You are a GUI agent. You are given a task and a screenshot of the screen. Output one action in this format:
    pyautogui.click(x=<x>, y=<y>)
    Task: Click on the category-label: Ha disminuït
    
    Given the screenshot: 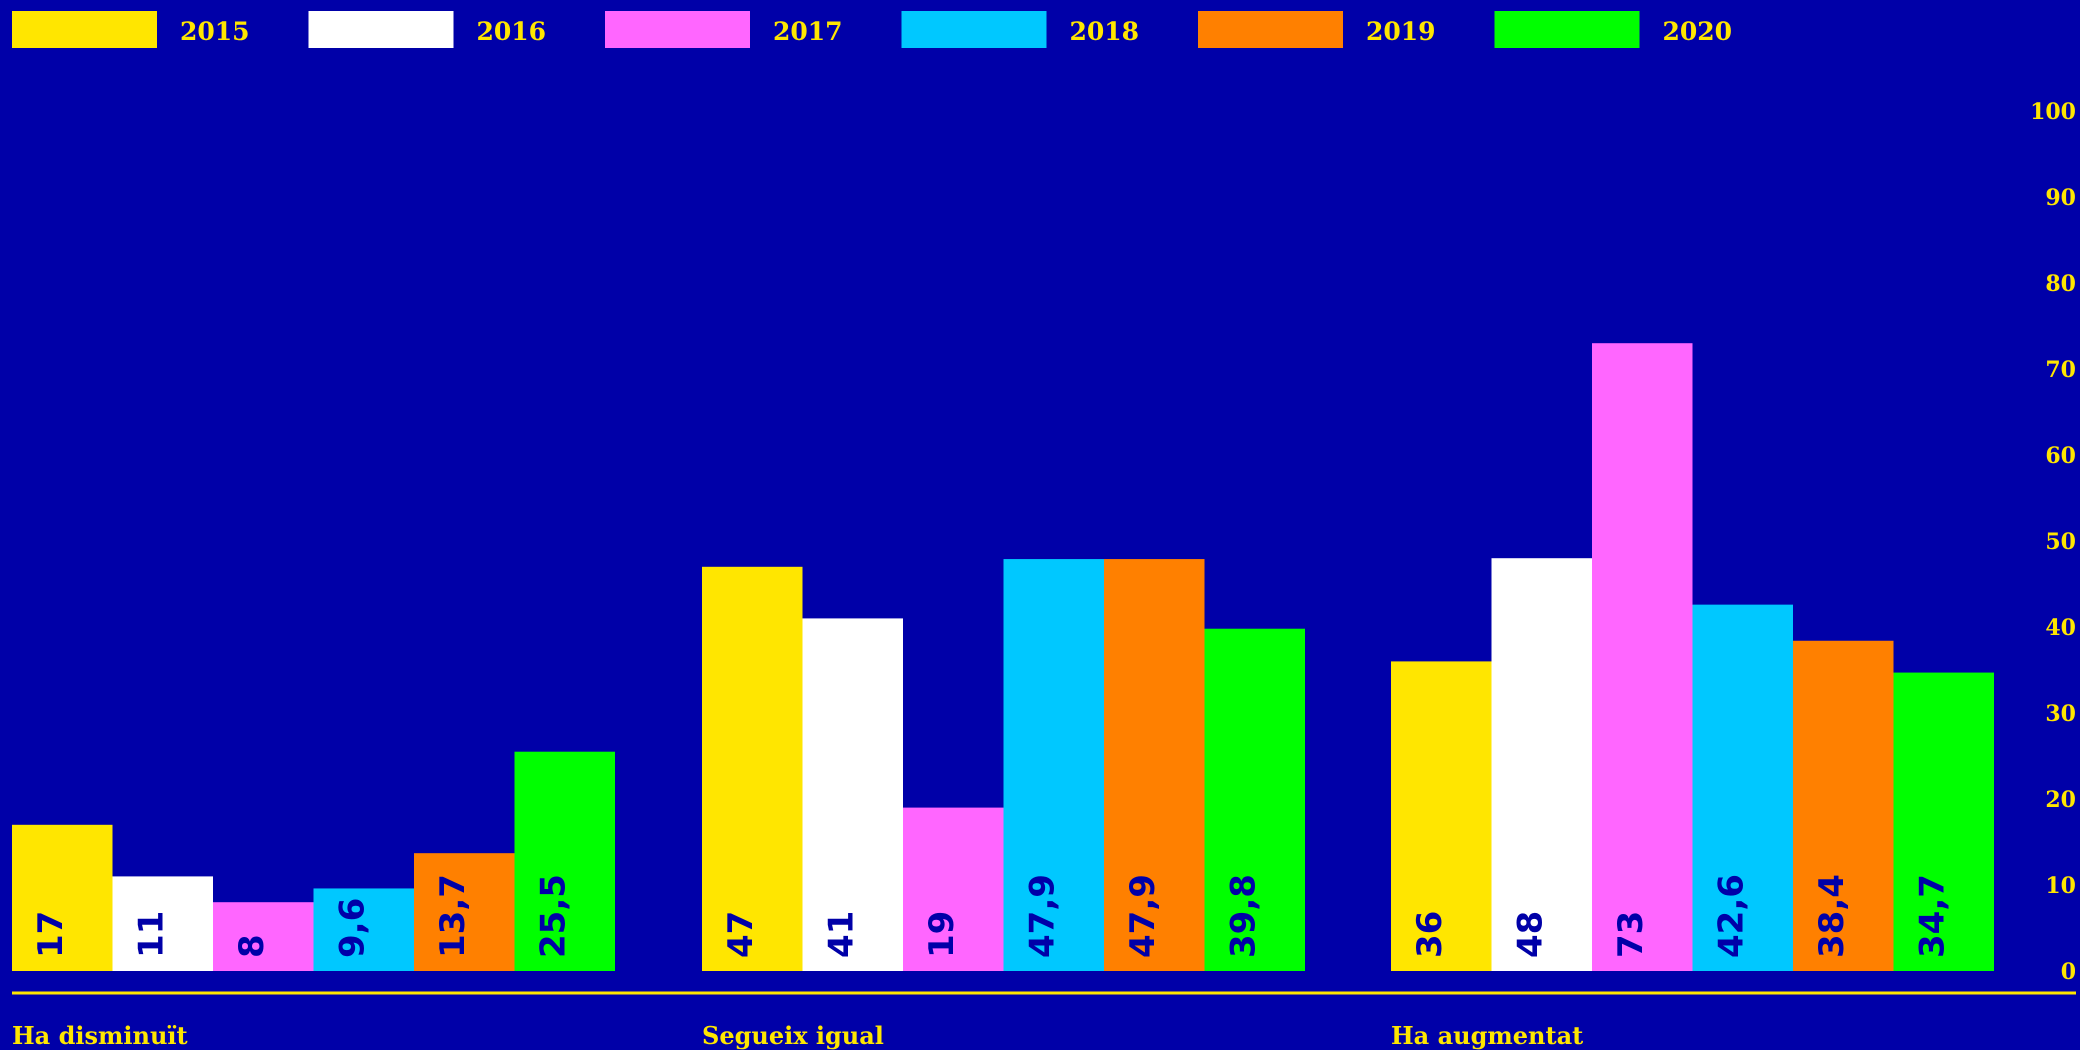 What is the action you would take?
    pyautogui.click(x=100, y=1035)
    